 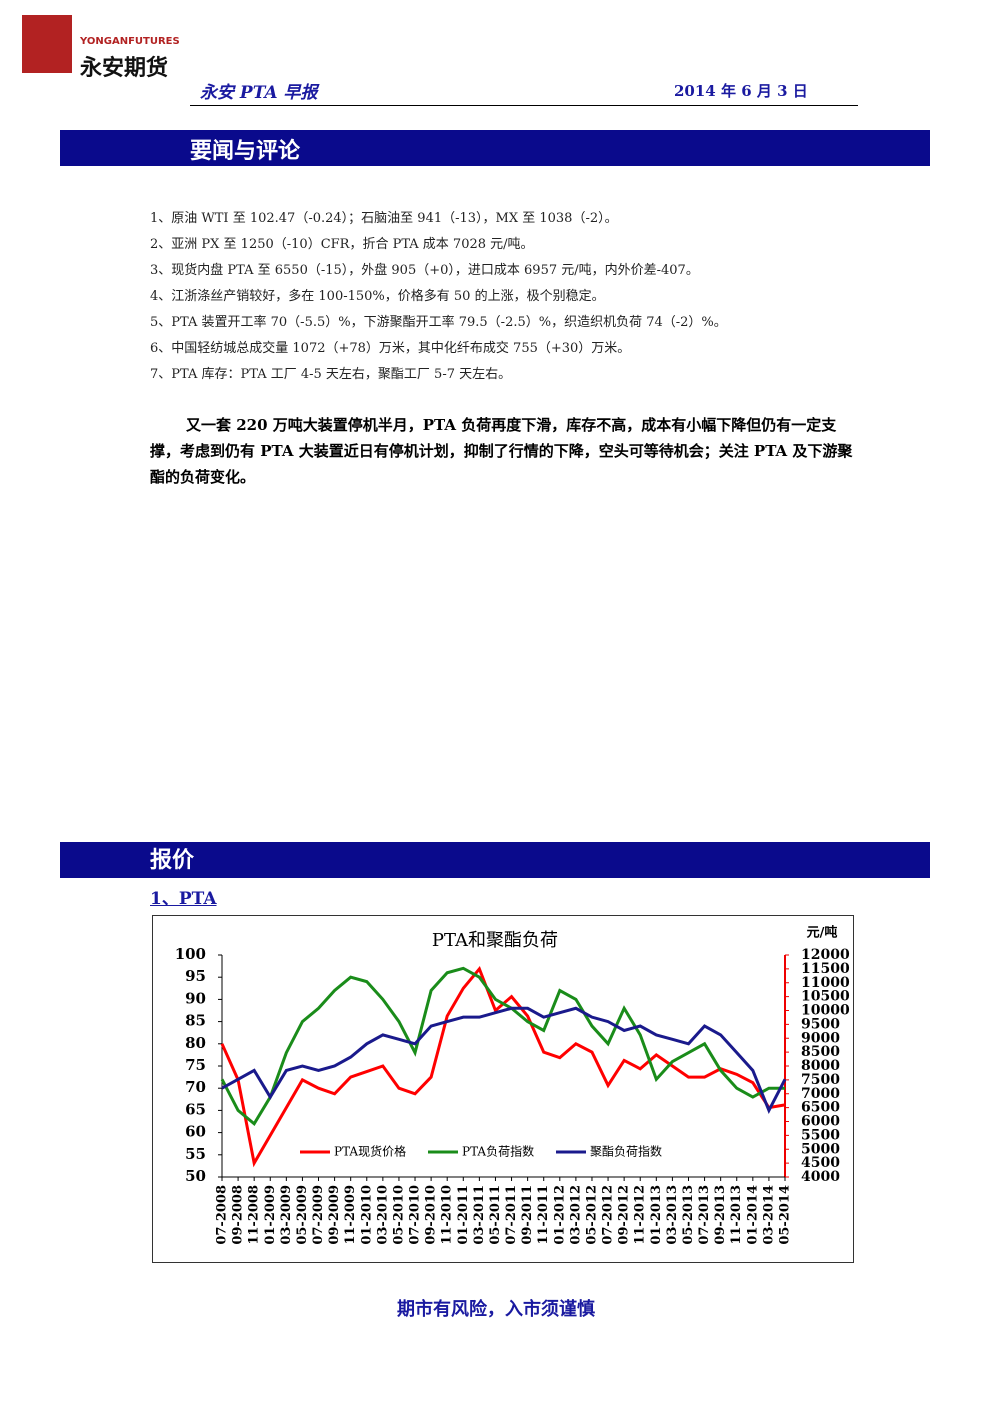 I want to click on section-banner: 报价, so click(x=495, y=860).